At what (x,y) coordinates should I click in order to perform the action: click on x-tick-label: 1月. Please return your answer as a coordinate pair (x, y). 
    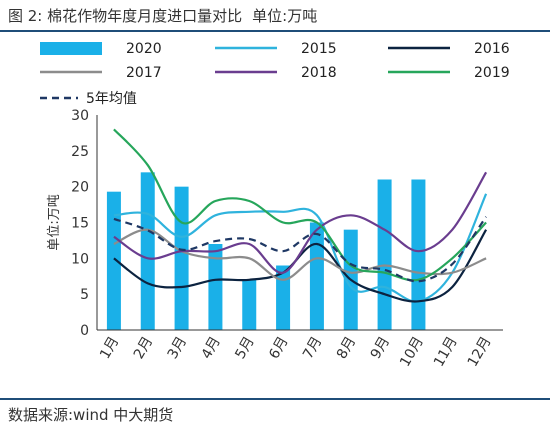
    Looking at the image, I should click on (109, 348).